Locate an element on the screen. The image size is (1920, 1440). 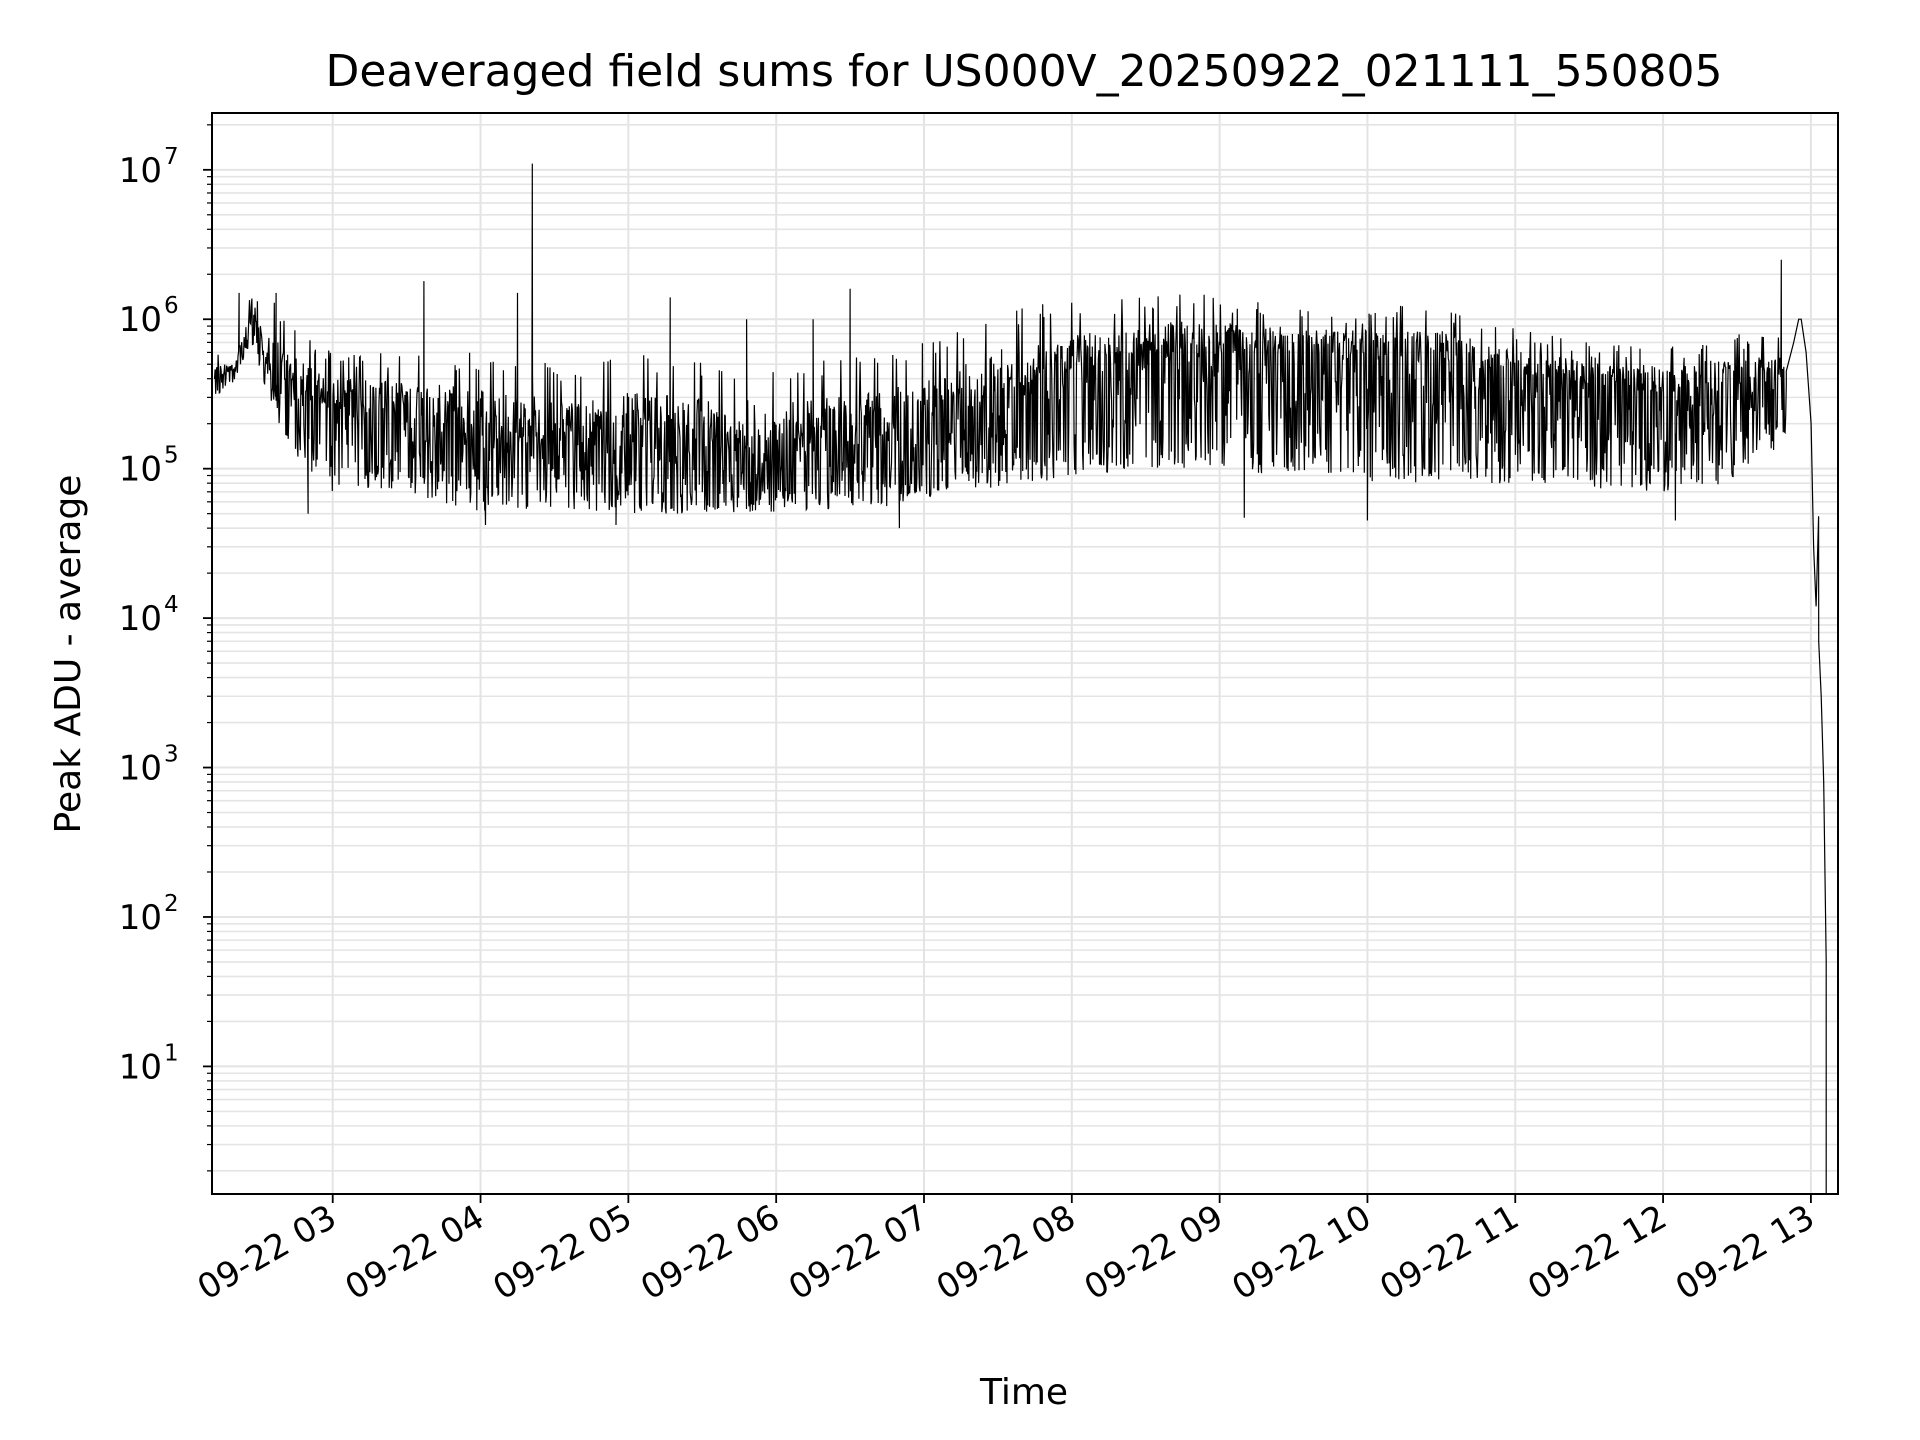
y-tick-label: 10 7 is located at coordinates (149, 167).